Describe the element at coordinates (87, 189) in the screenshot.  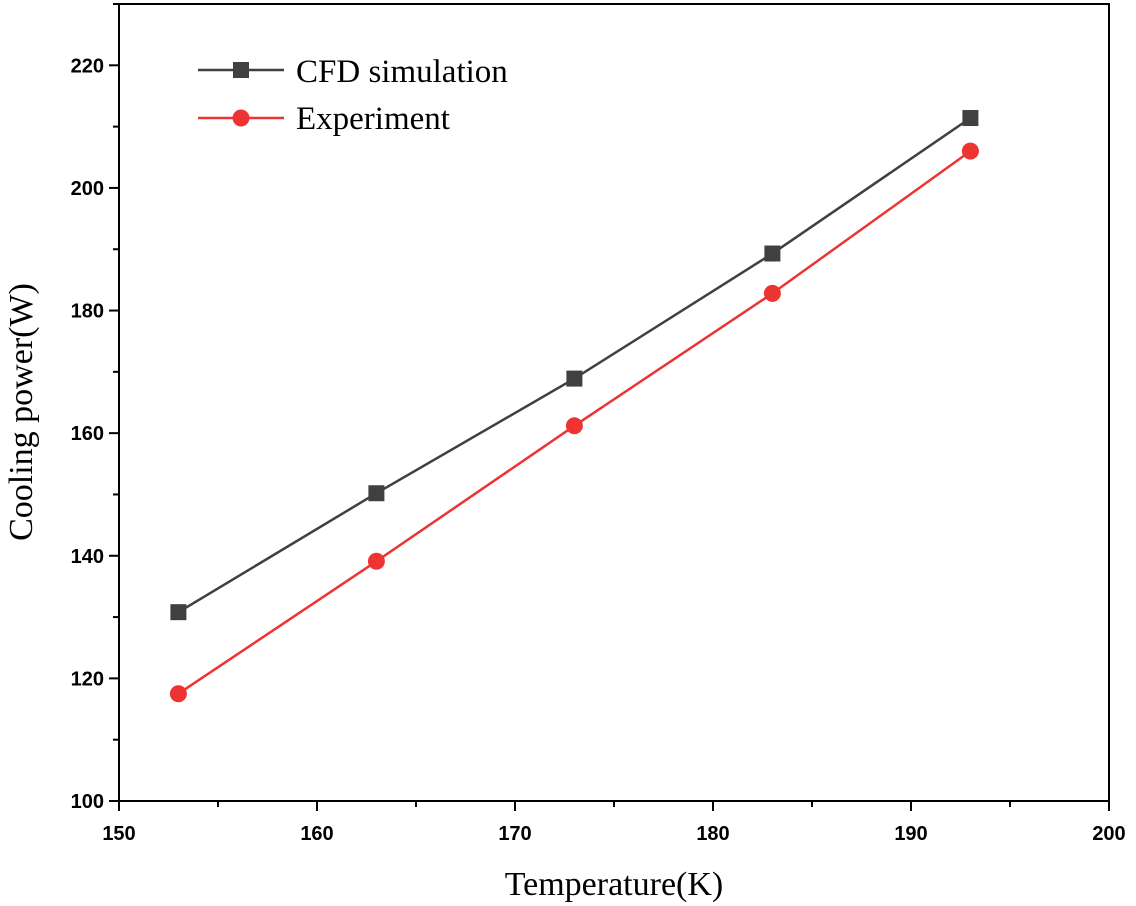
I see `y-tick-label: 200` at that location.